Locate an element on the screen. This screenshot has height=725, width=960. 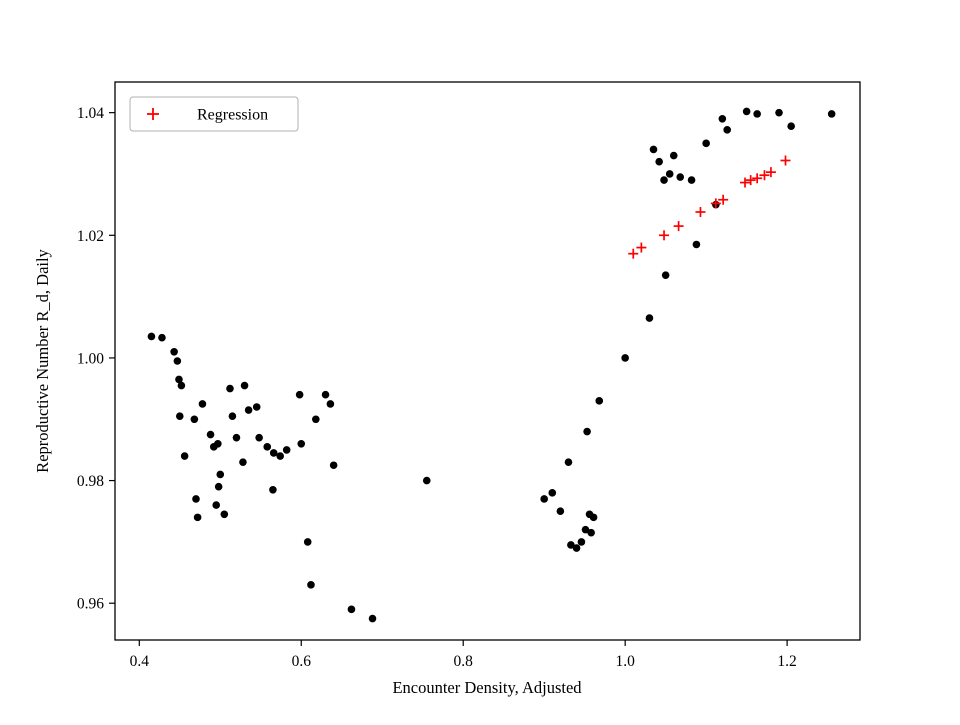
y-tick-label: 0.96 is located at coordinates (90, 604).